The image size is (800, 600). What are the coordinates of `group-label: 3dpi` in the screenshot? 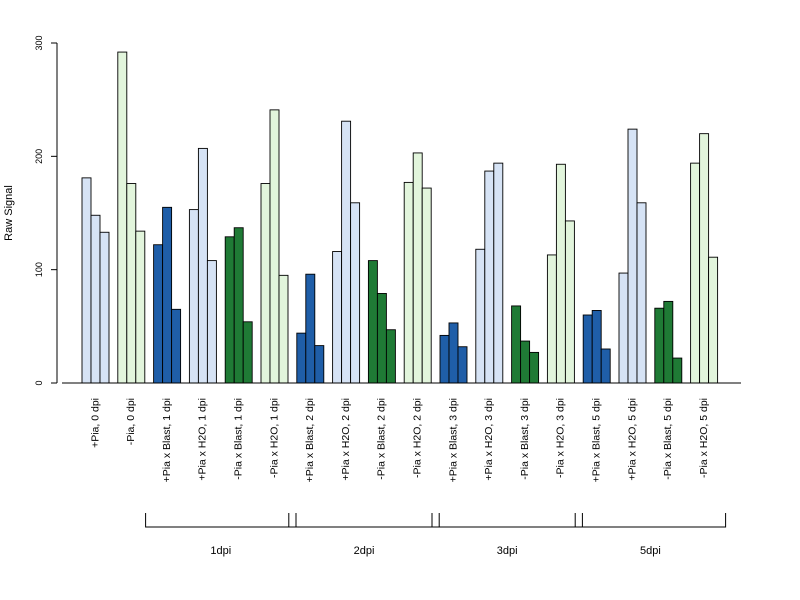 It's located at (507, 551).